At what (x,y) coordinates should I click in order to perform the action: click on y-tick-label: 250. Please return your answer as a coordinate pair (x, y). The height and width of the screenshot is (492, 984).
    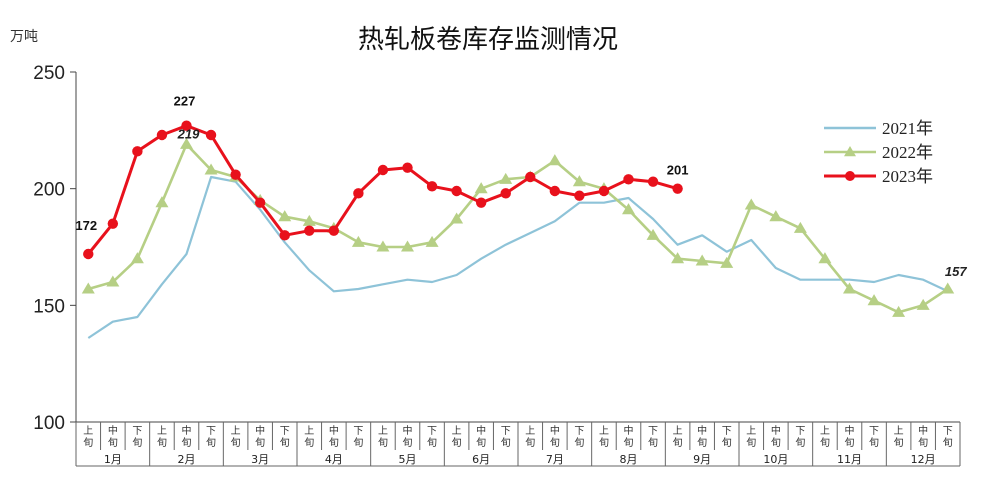
    Looking at the image, I should click on (49, 73).